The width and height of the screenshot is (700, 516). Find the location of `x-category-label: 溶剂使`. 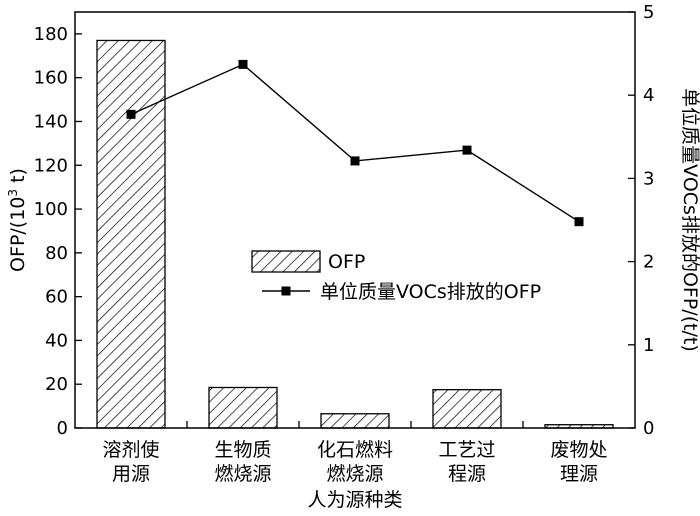

x-category-label: 溶剂使 is located at coordinates (130, 450).